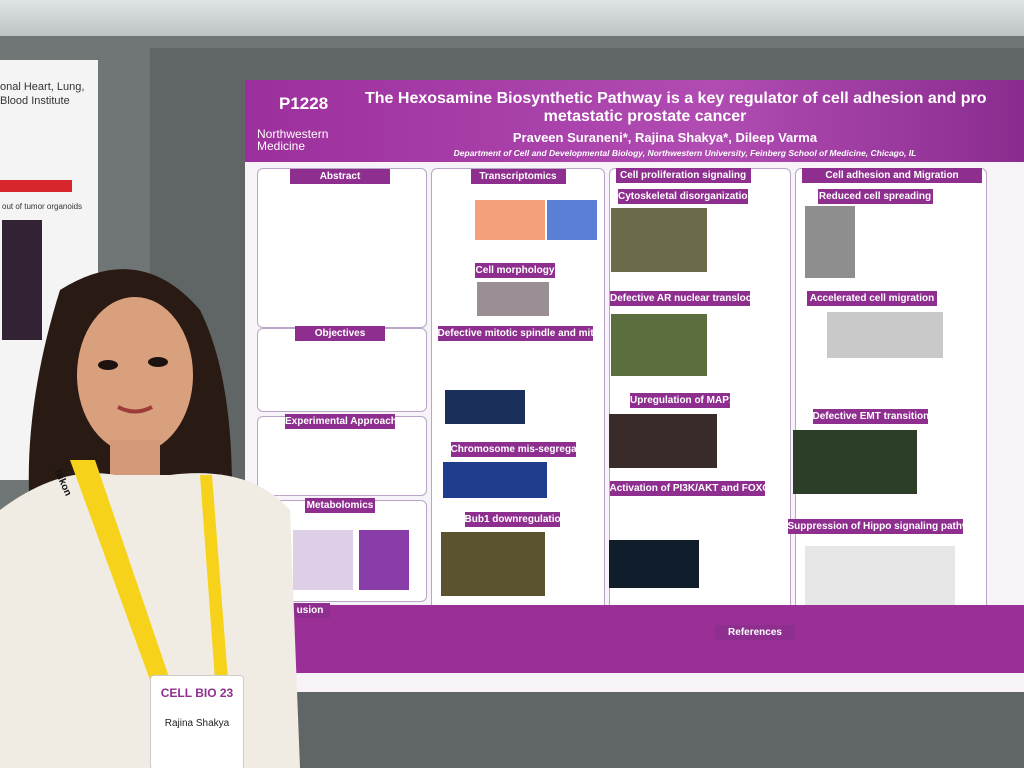 The width and height of the screenshot is (1024, 768). Describe the element at coordinates (197, 693) in the screenshot. I see `badge-event: CELL BIO 23` at that location.